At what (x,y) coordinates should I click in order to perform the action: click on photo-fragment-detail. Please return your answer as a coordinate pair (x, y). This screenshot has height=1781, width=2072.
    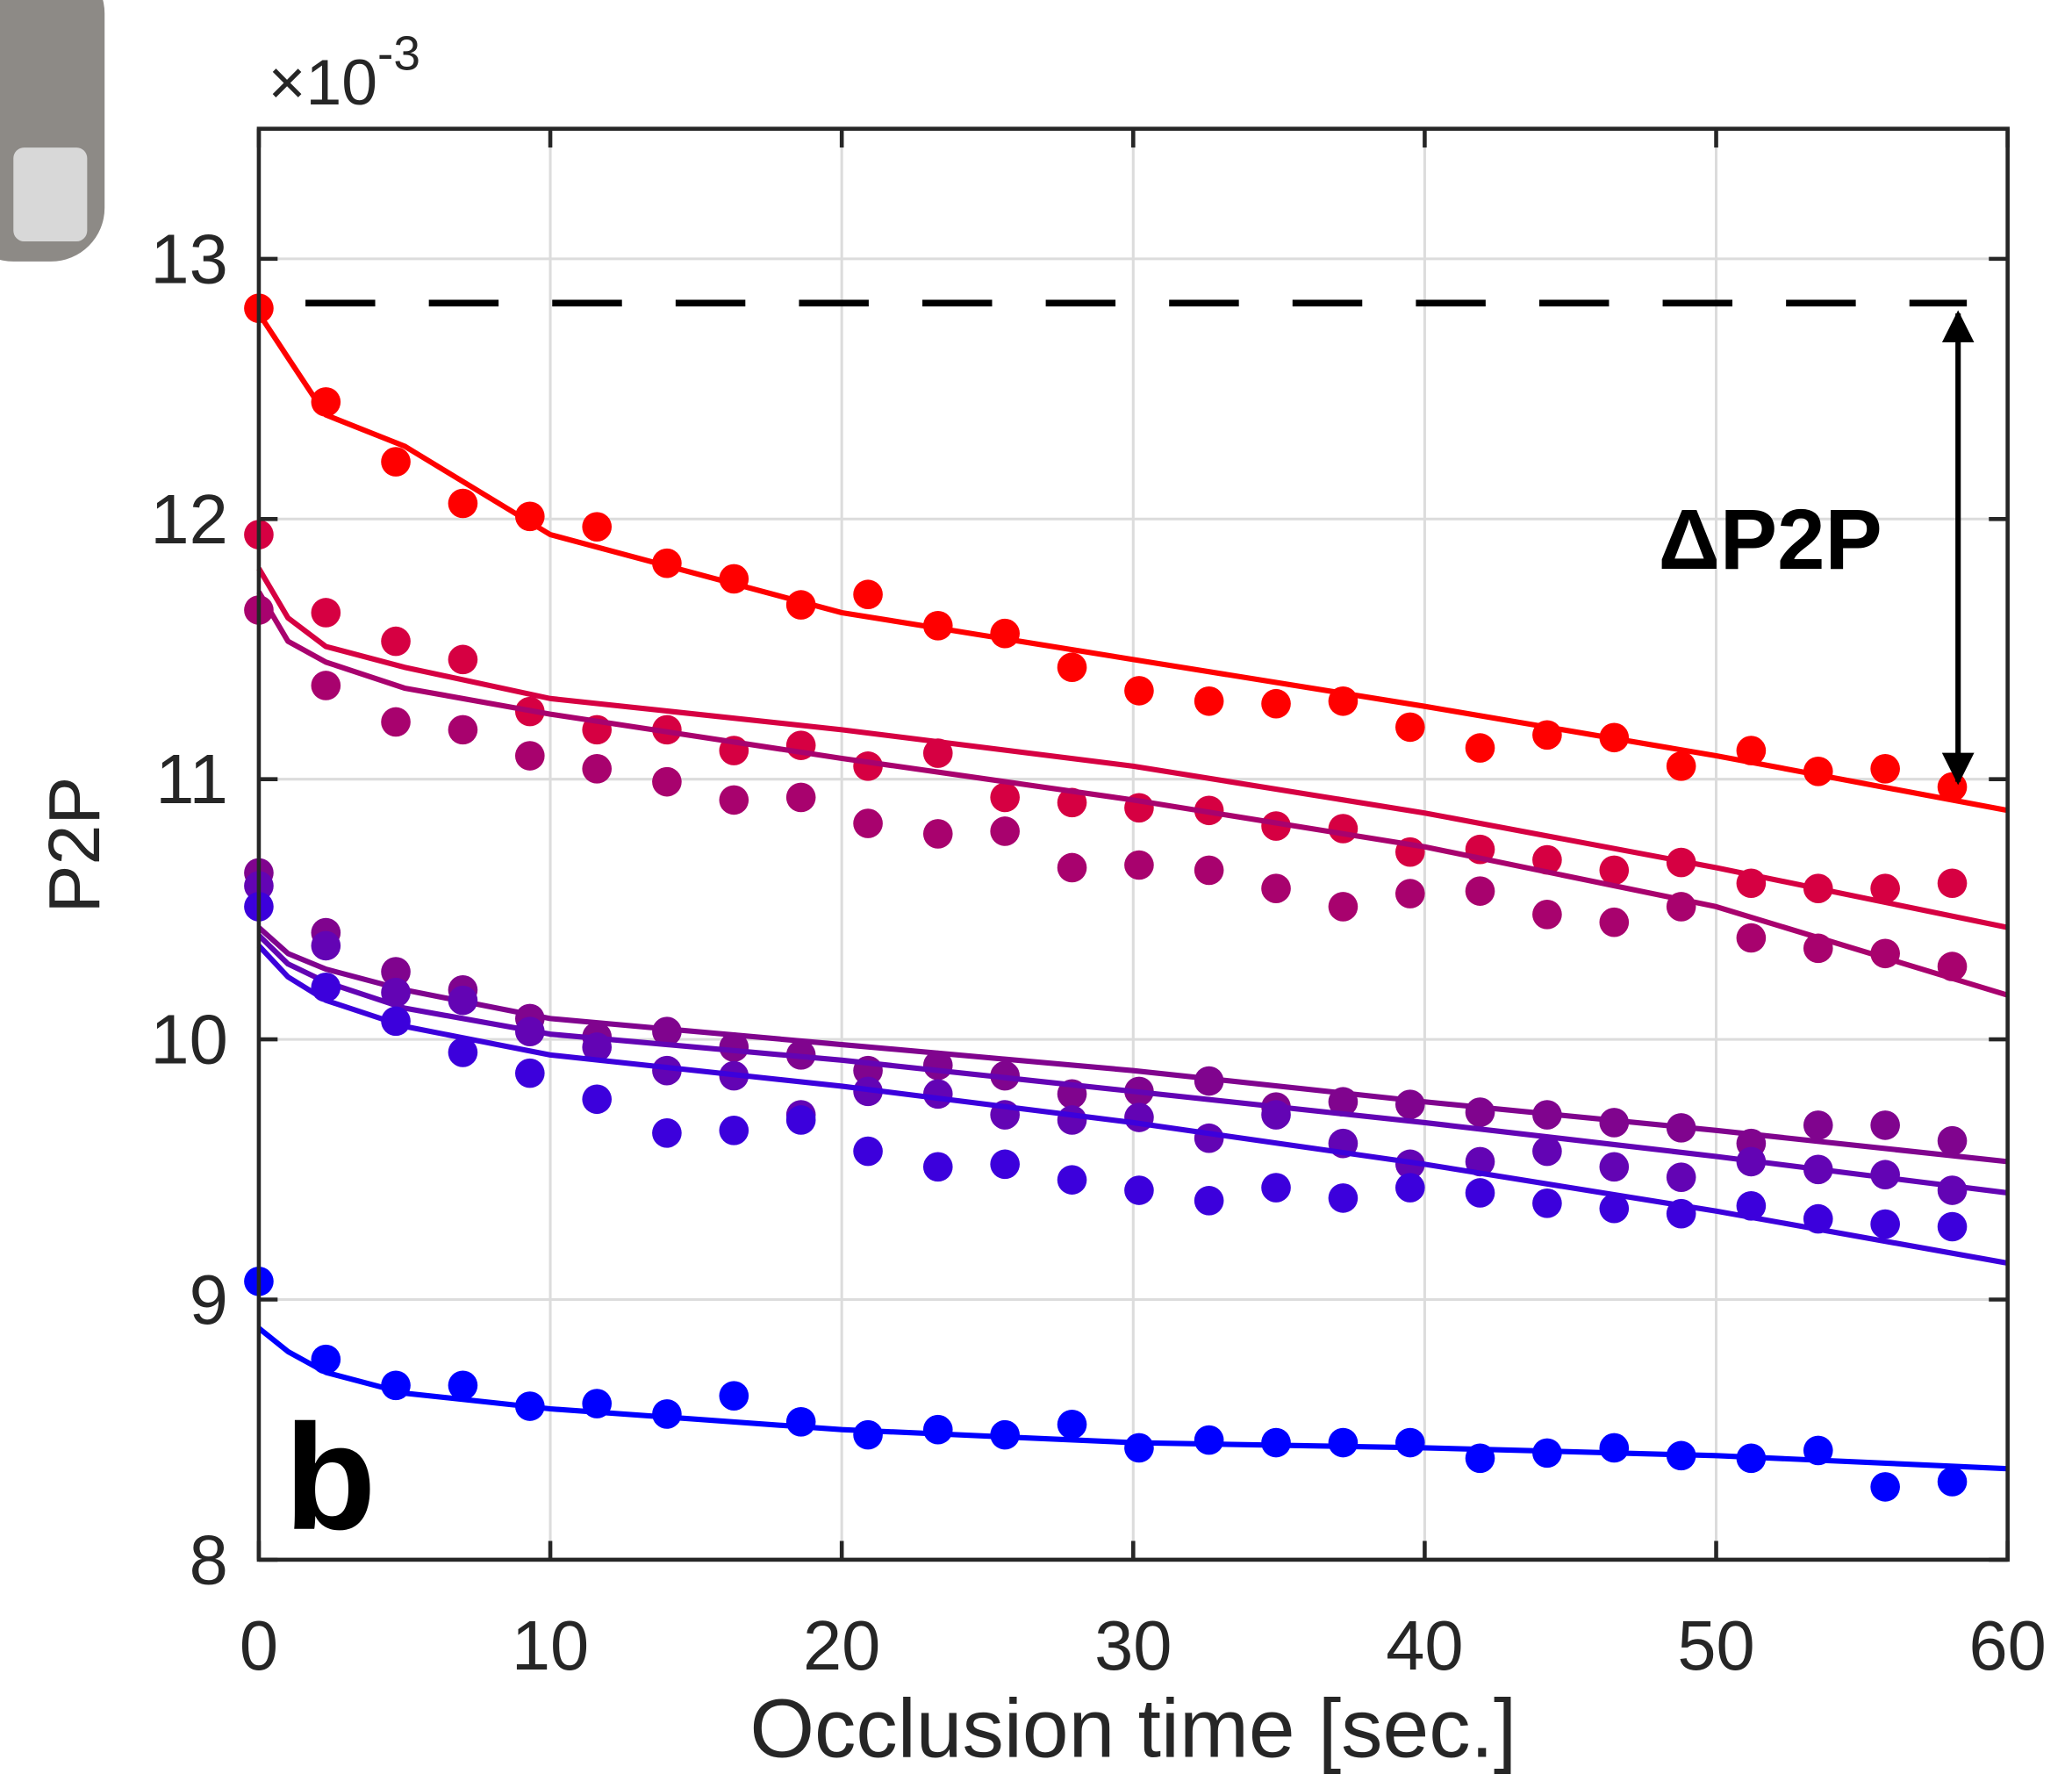
    Looking at the image, I should click on (51, 194).